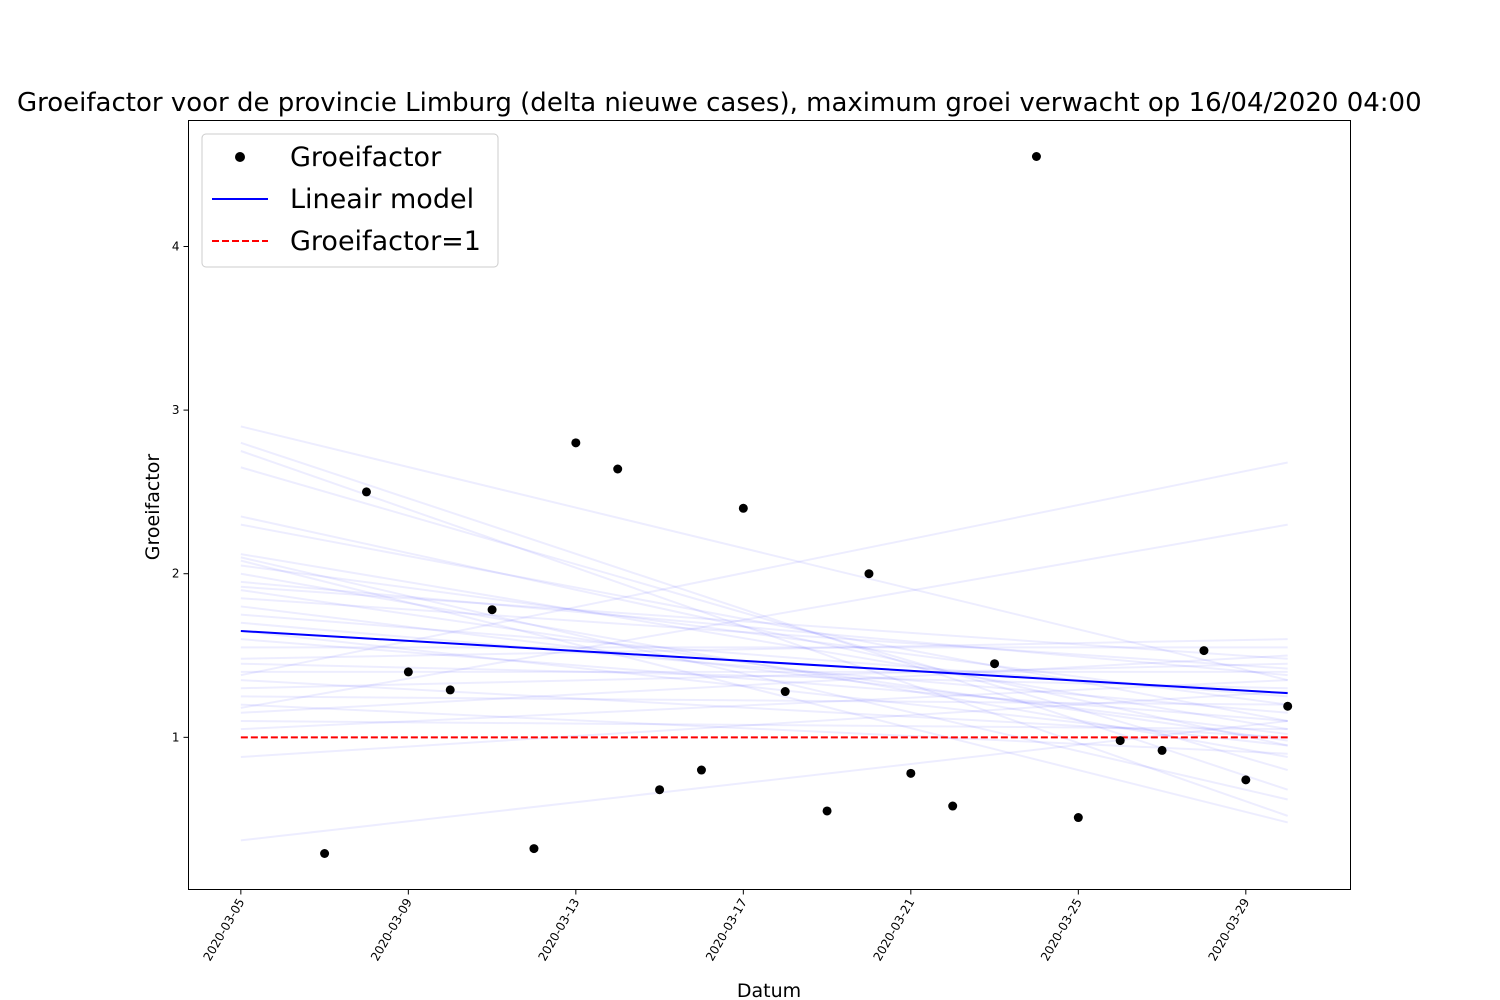  Describe the element at coordinates (382, 199) in the screenshot. I see `legend-label-lineair-model: Lineair model` at that location.